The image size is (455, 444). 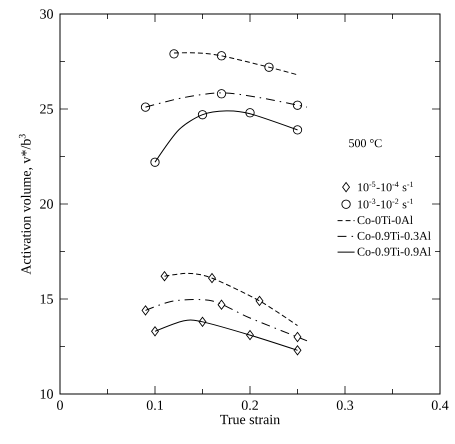 What do you see at coordinates (386, 203) in the screenshot?
I see `legend-label: 10$^{-3}$-10$^{-2}$ s$^{-1}$` at bounding box center [386, 203].